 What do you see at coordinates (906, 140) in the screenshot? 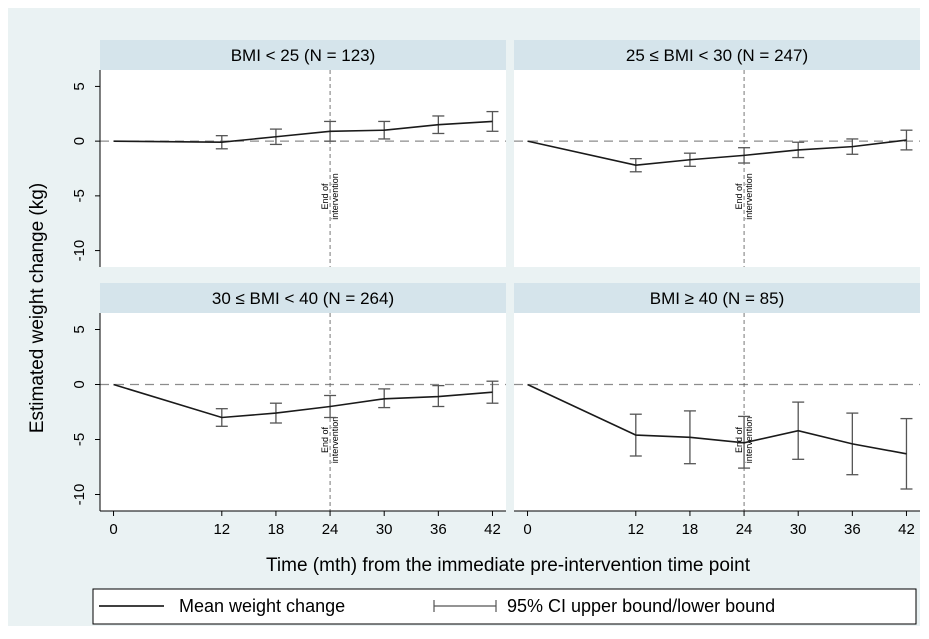
I see `ci-bar` at bounding box center [906, 140].